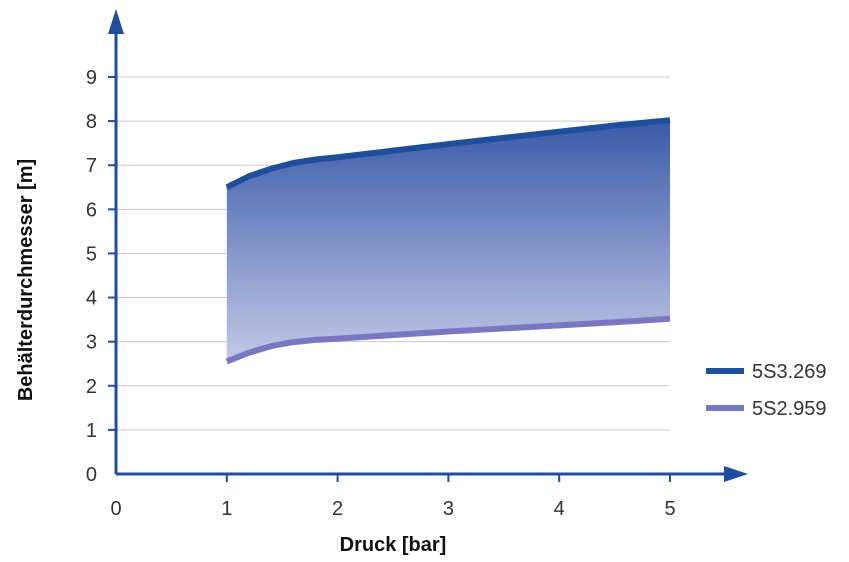  Describe the element at coordinates (789, 409) in the screenshot. I see `legend-label-5S2-959: 5S2.959` at that location.